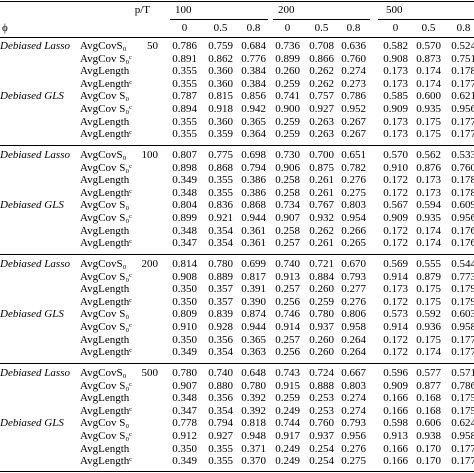  Describe the element at coordinates (237, 1) in the screenshot. I see `top-rule` at that location.